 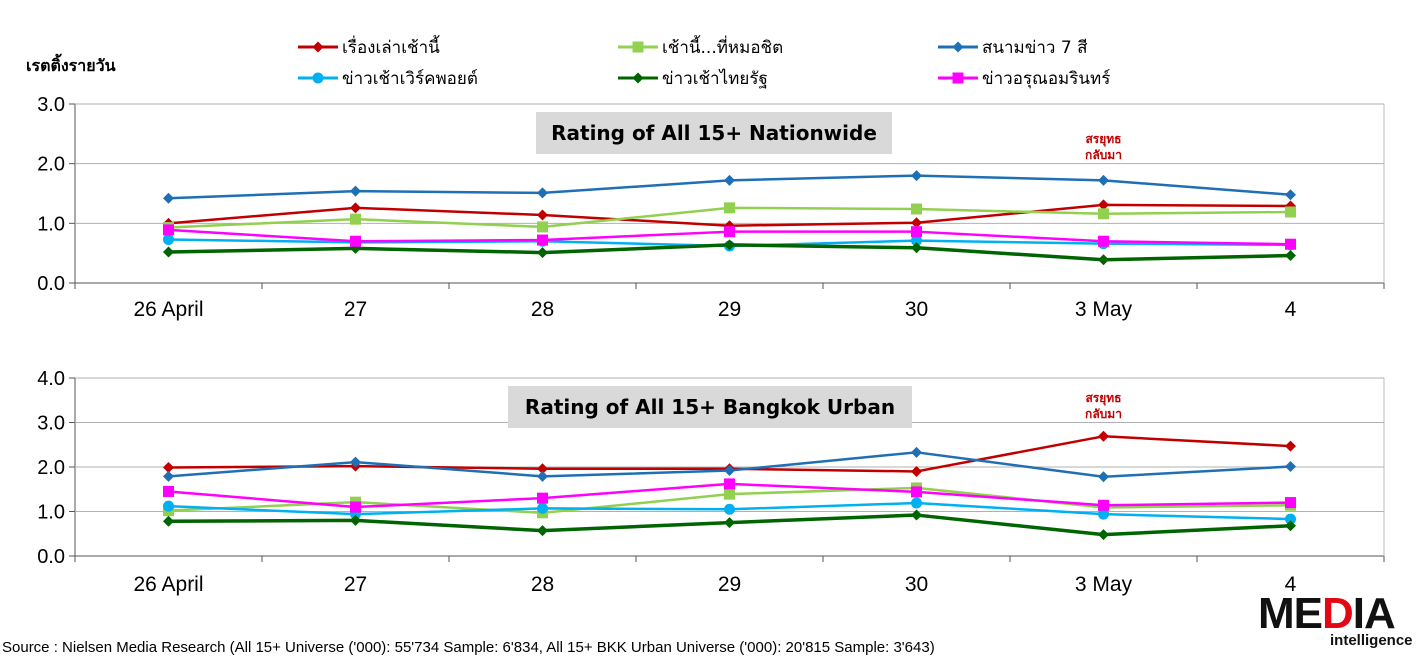 What do you see at coordinates (715, 78) in the screenshot?
I see `legend-label: ข่าวเช้าไทยรัฐ` at bounding box center [715, 78].